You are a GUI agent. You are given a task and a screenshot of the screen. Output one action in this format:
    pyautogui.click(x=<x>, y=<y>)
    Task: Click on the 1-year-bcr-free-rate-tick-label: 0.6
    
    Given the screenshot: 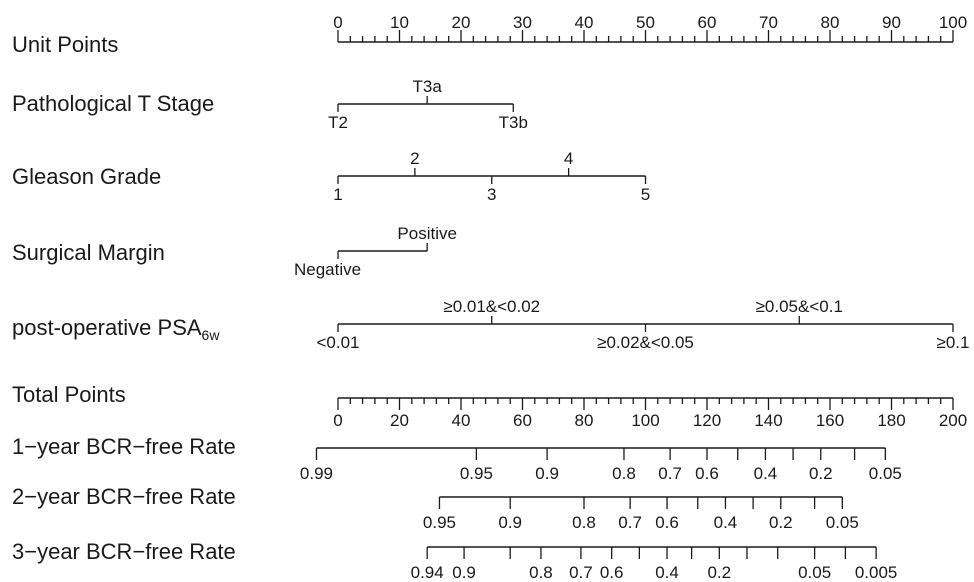 What is the action you would take?
    pyautogui.click(x=707, y=473)
    